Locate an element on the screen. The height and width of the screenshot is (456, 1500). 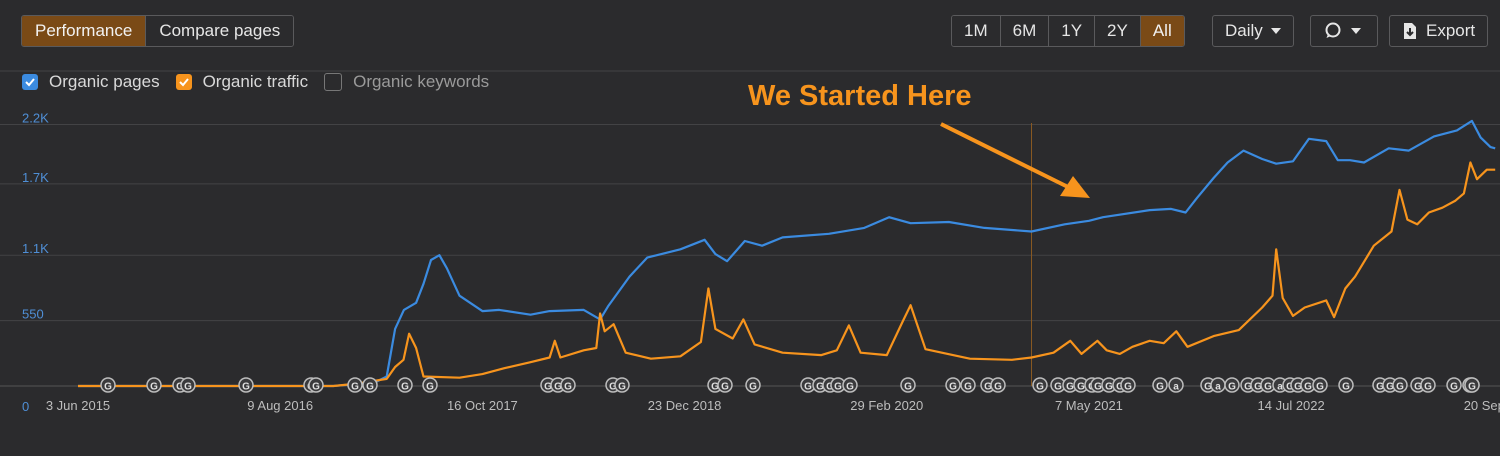
range-1y-button: 1Y is located at coordinates (1072, 31).